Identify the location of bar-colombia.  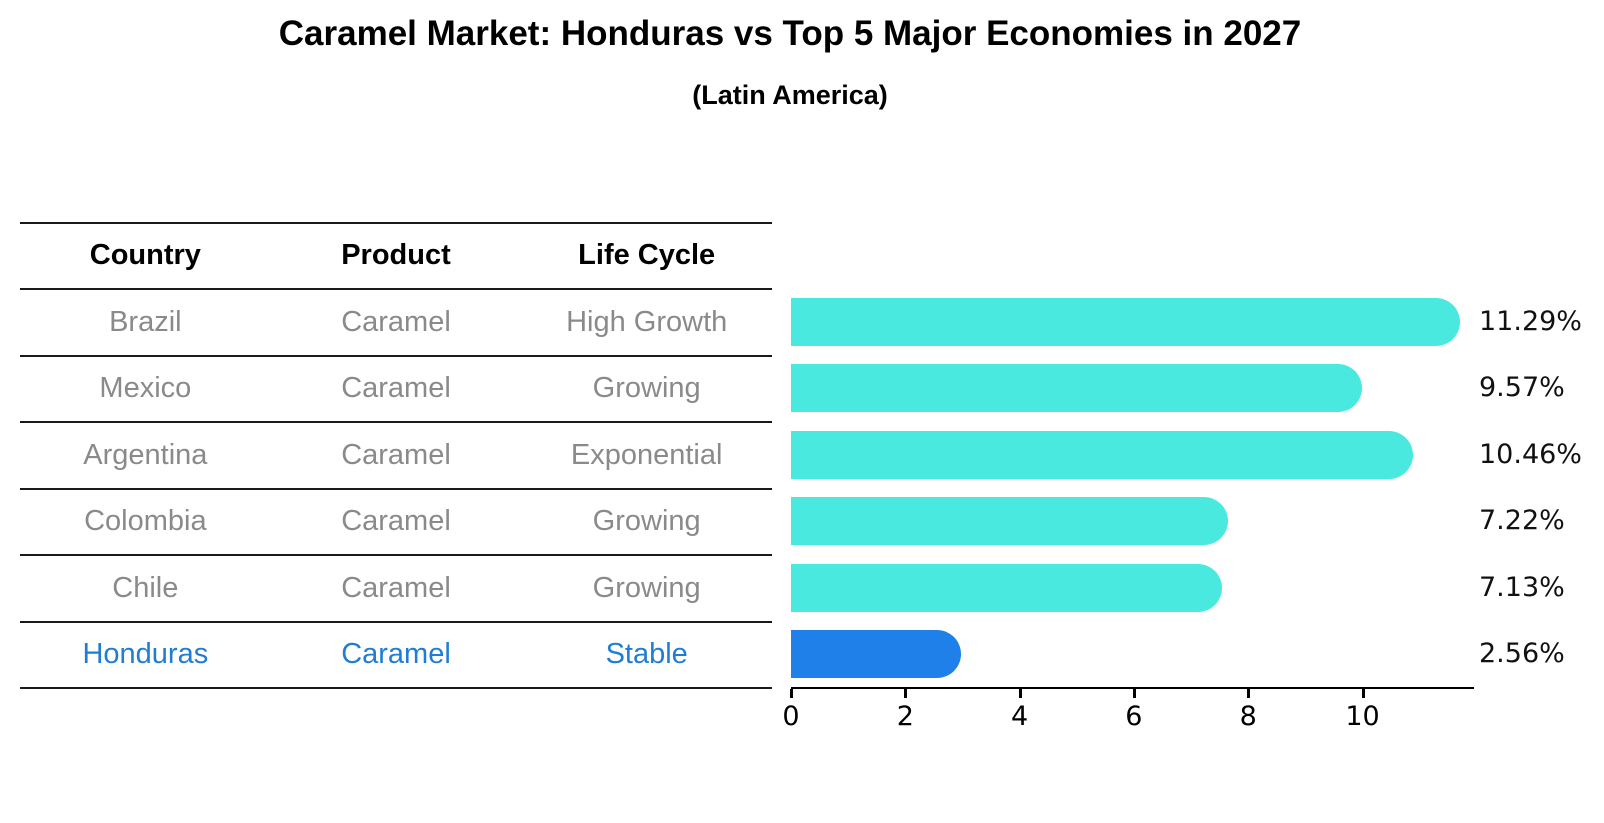
(1009, 521).